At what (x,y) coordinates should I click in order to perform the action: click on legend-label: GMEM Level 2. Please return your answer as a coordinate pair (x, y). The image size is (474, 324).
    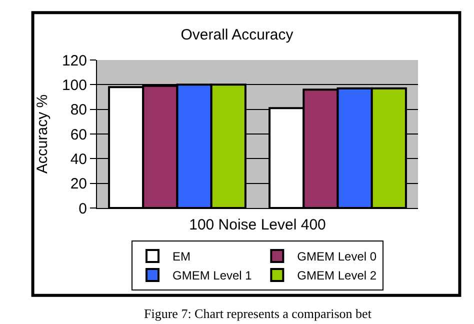
    Looking at the image, I should click on (337, 275).